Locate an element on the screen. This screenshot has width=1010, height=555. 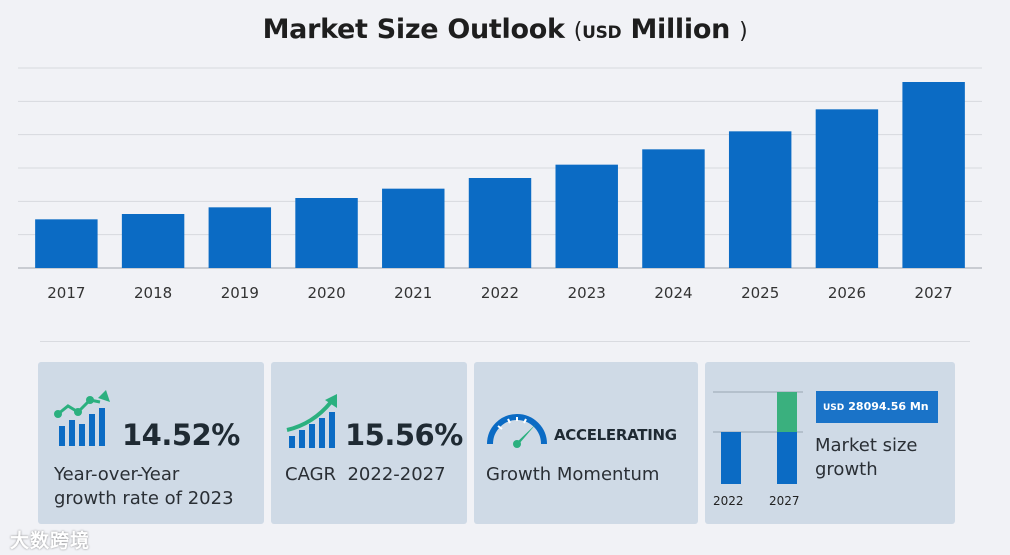
title-unit: Million is located at coordinates (680, 29).